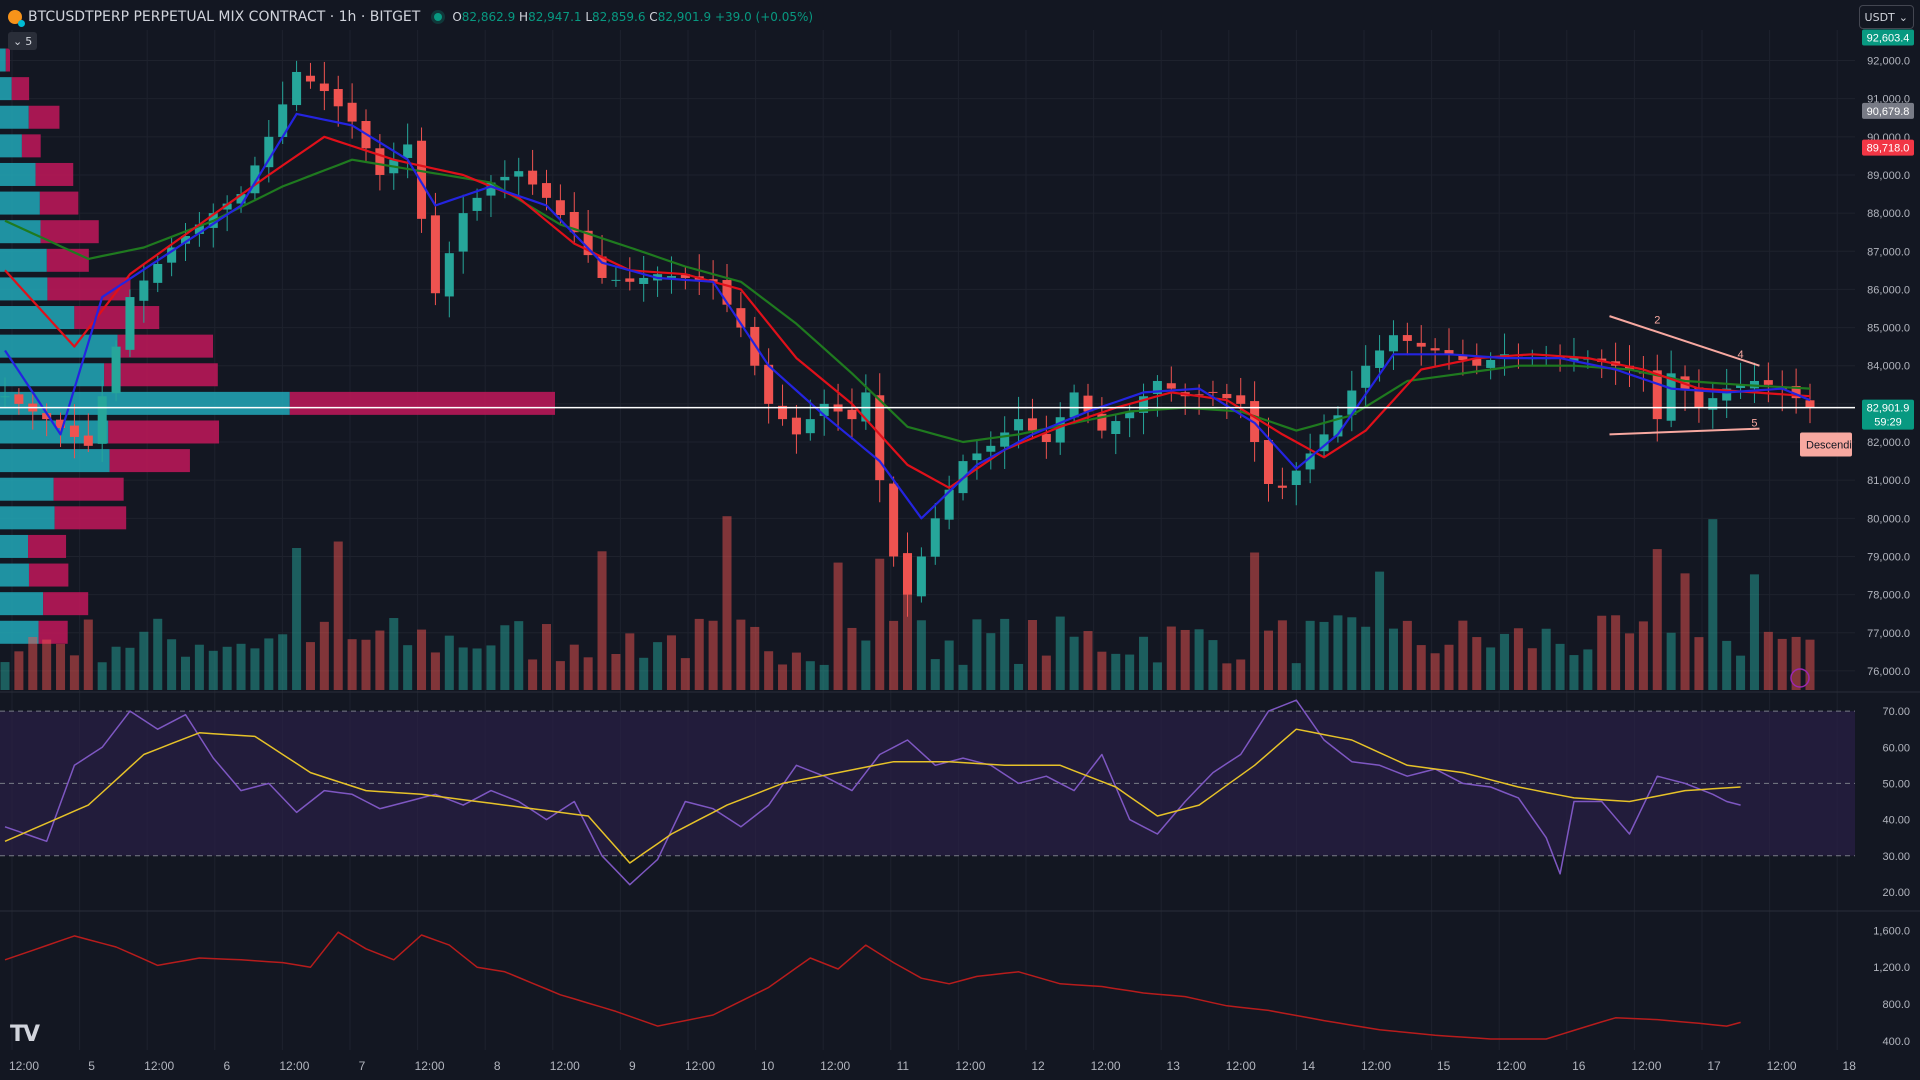 This screenshot has width=1920, height=1080. I want to click on indicators-toggle-button: ⌄ 5, so click(23, 41).